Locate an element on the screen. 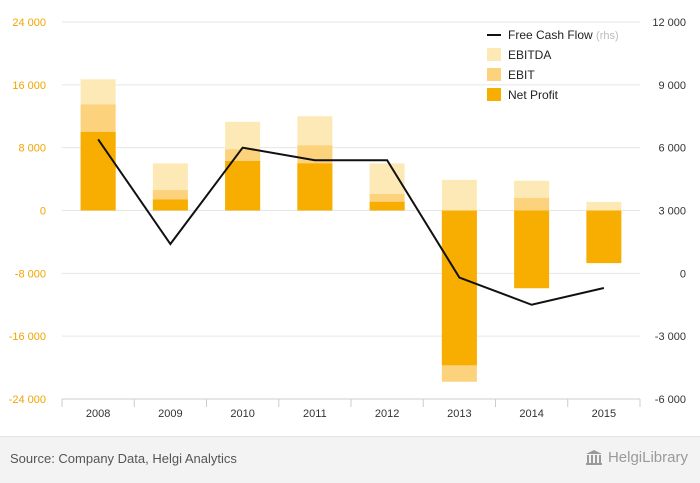 This screenshot has height=483, width=700. y-right-tick-label: 6 000 is located at coordinates (672, 149).